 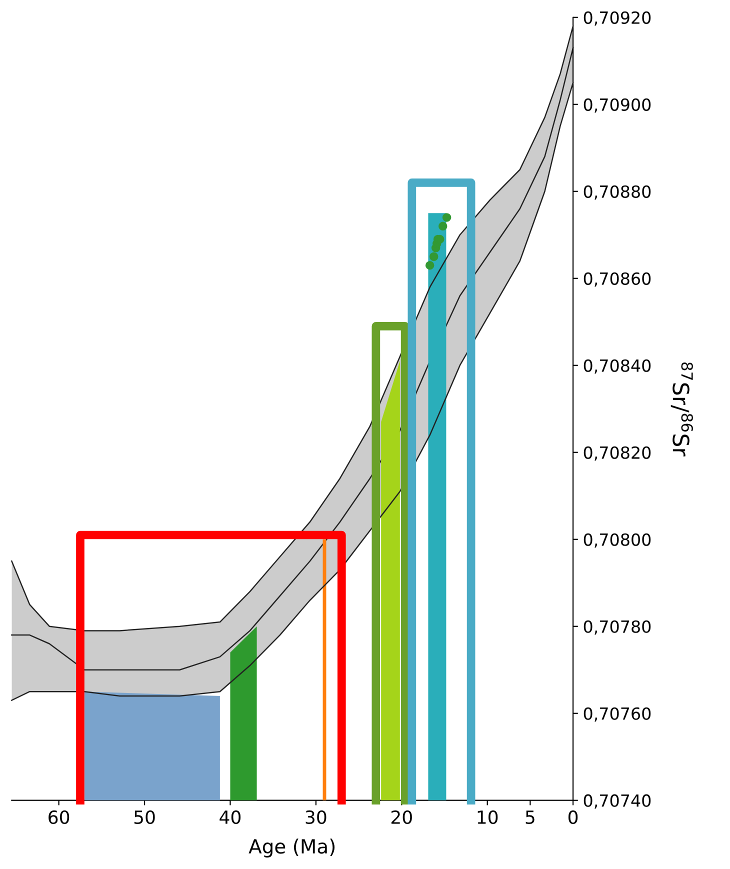 What do you see at coordinates (617, 18) in the screenshot?
I see `y-tick-label: 0,70920` at bounding box center [617, 18].